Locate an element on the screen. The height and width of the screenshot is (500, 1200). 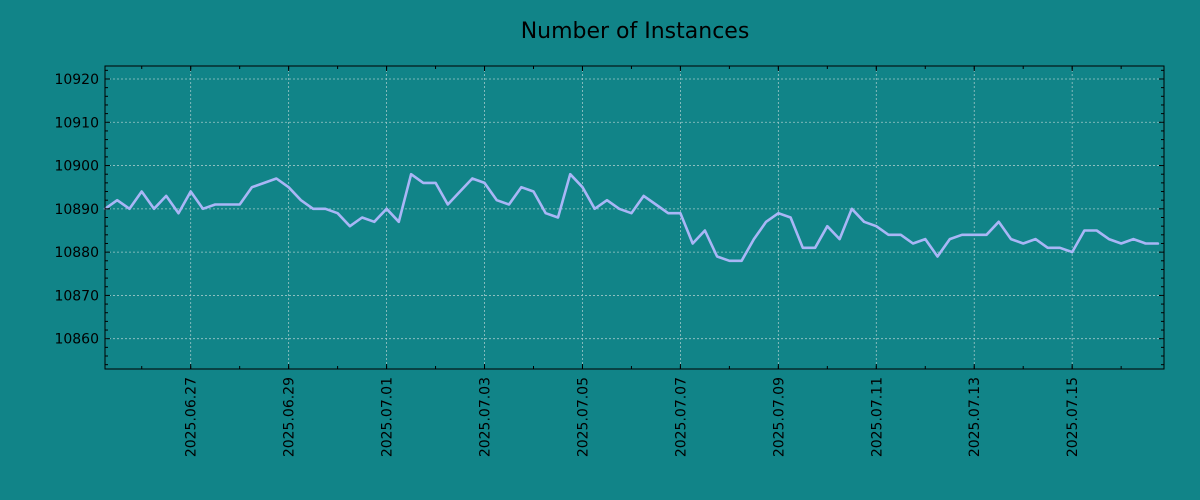
x-tick-label: 2025.07.09 is located at coordinates (779, 417).